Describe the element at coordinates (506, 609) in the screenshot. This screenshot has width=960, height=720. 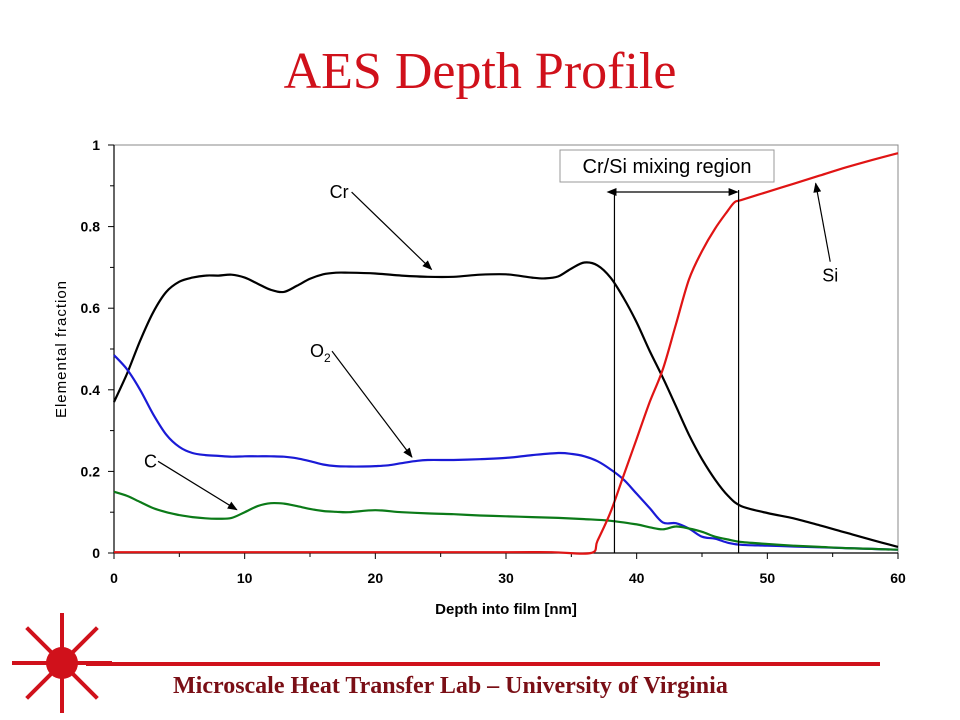
I see `x-axis-label: Depth into film [nm]` at that location.